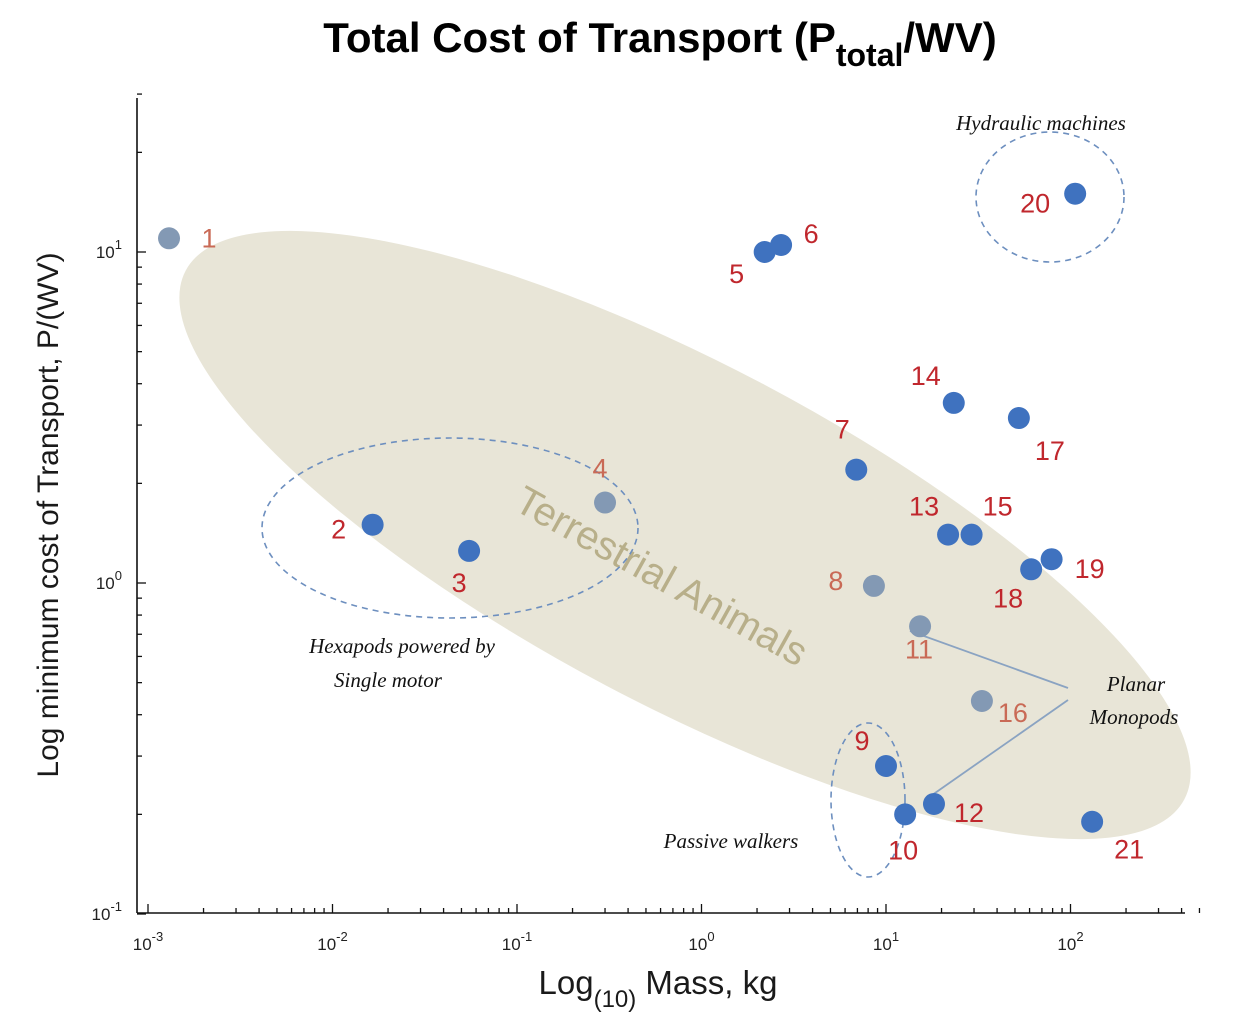 This screenshot has width=1250, height=1031. Describe the element at coordinates (1070, 941) in the screenshot. I see `x-tick-label: 10²` at that location.